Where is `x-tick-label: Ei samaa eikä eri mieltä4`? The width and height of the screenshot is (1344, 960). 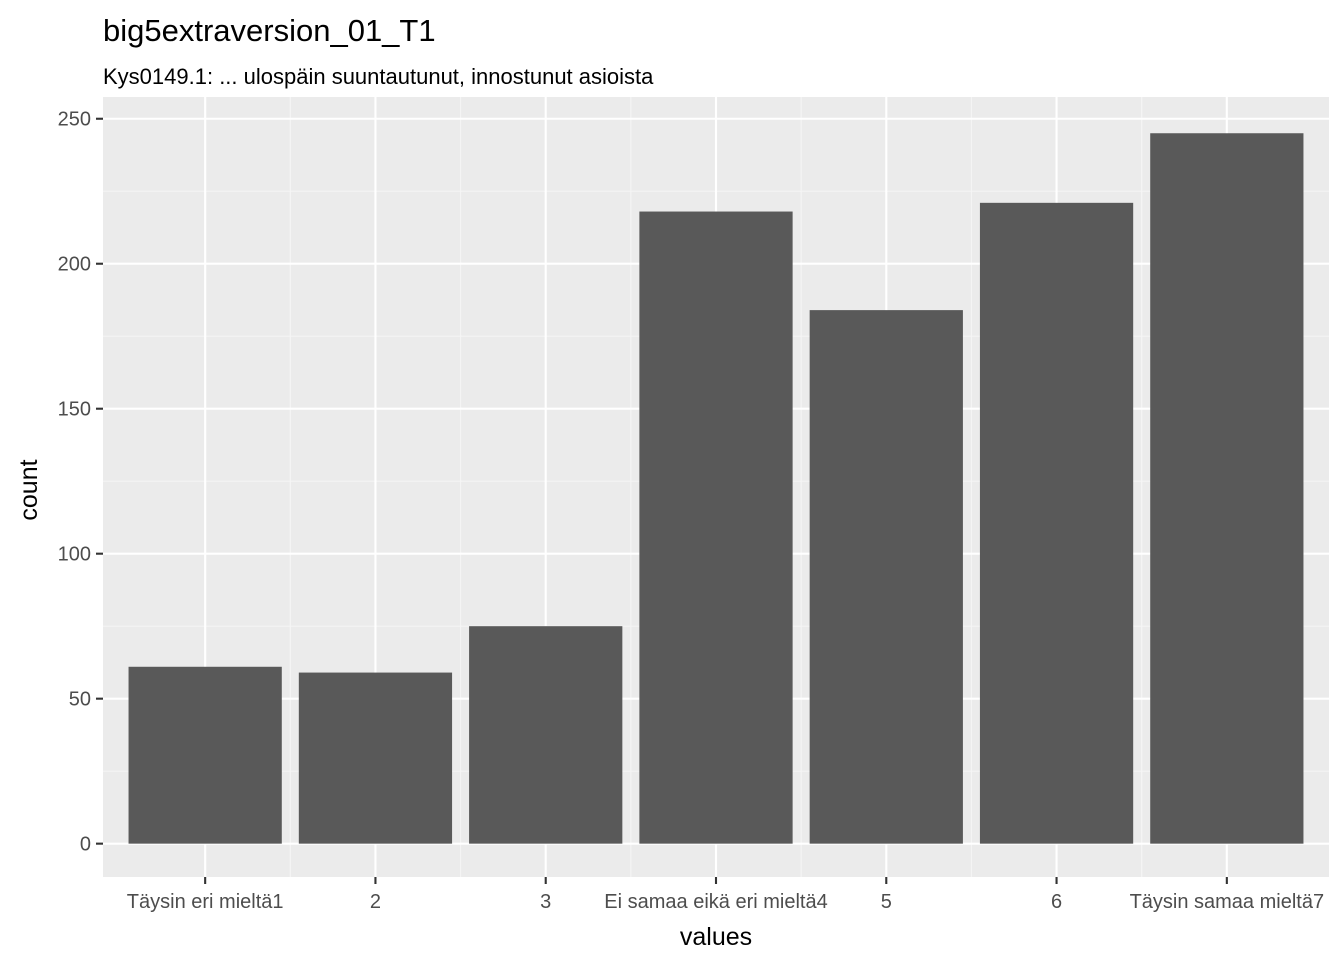
x-tick-label: Ei samaa eikä eri mieltä4 is located at coordinates (715, 902).